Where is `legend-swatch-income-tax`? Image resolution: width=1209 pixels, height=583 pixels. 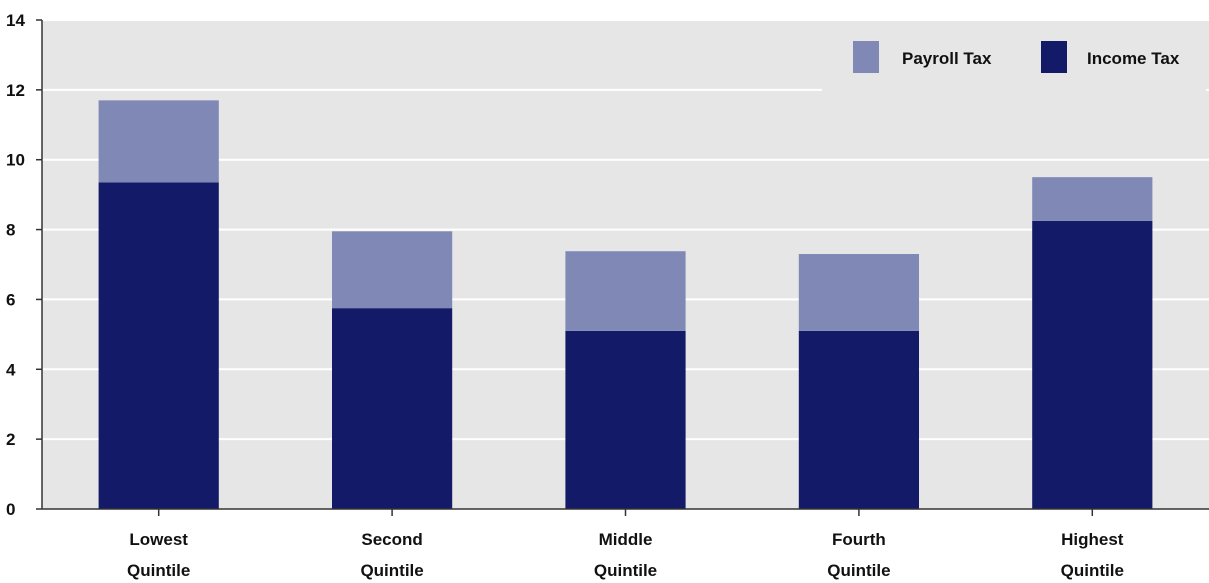
legend-swatch-income-tax is located at coordinates (1054, 57).